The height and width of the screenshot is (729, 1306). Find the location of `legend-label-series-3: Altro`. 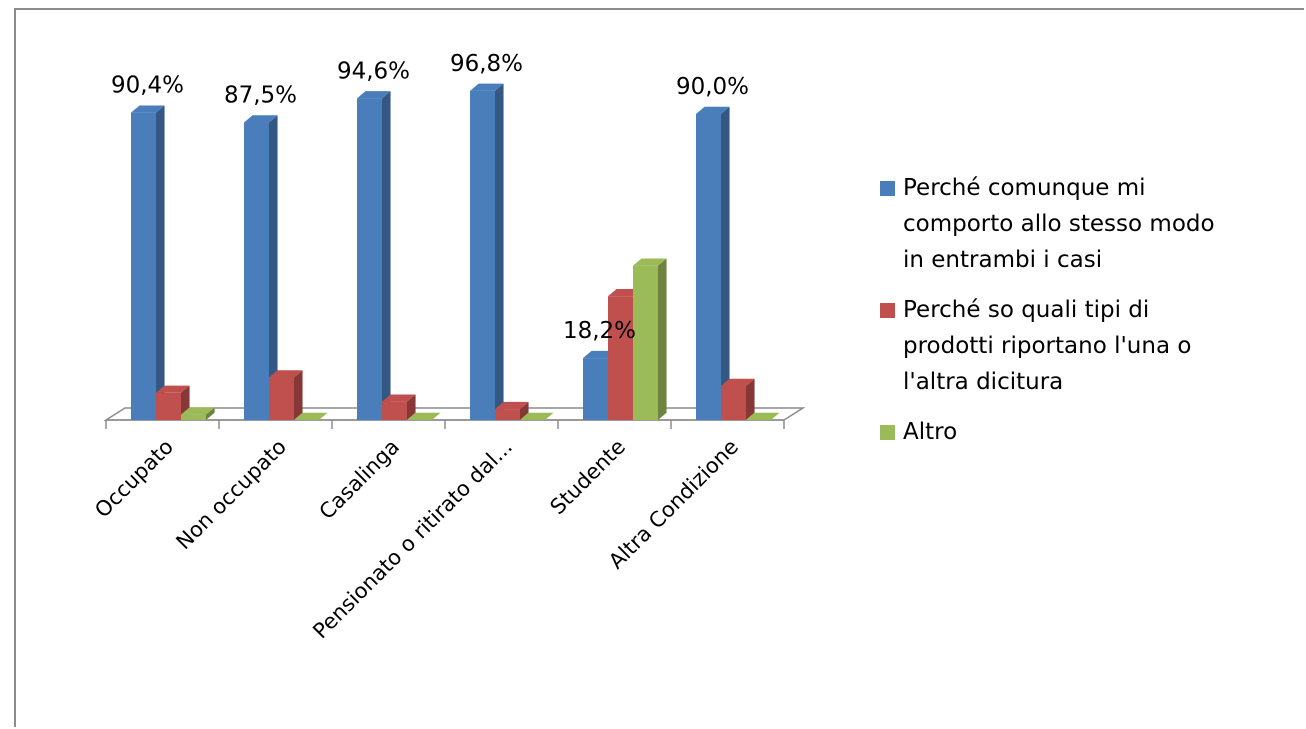

legend-label-series-3: Altro is located at coordinates (930, 432).